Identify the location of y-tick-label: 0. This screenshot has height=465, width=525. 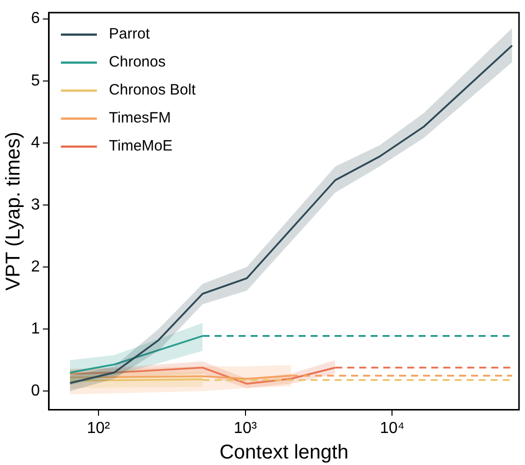
(35, 391).